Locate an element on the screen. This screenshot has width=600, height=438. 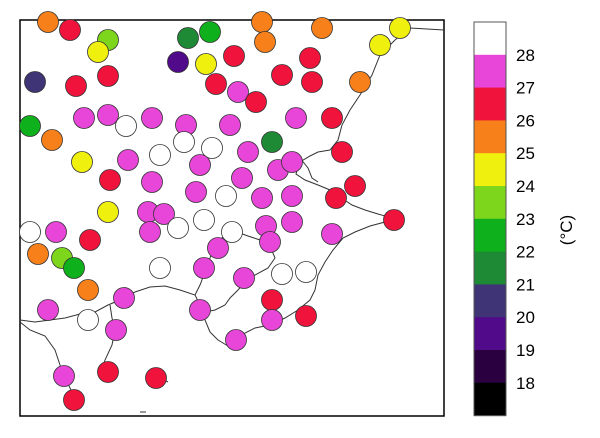
legend-tick-labels: 28 27 26 25 24 23 22 21 20 19 18 is located at coordinates (525, 219).